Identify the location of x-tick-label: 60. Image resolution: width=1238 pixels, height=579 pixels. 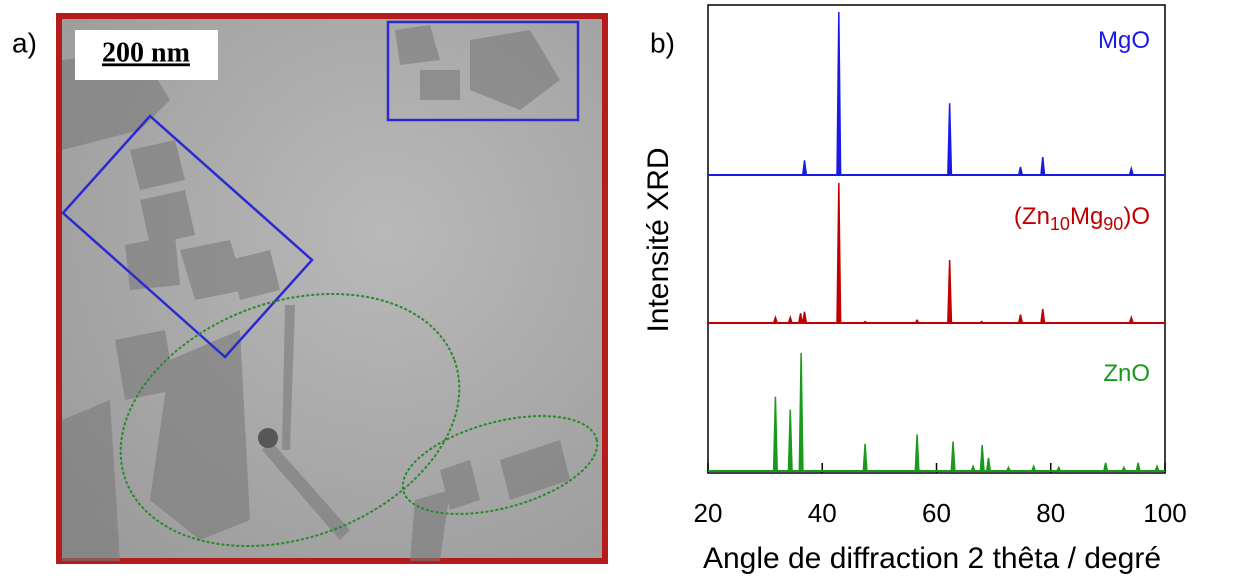
(936, 513).